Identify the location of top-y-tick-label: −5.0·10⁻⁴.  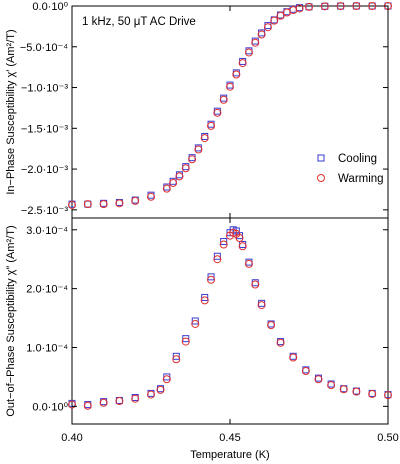
(44, 48).